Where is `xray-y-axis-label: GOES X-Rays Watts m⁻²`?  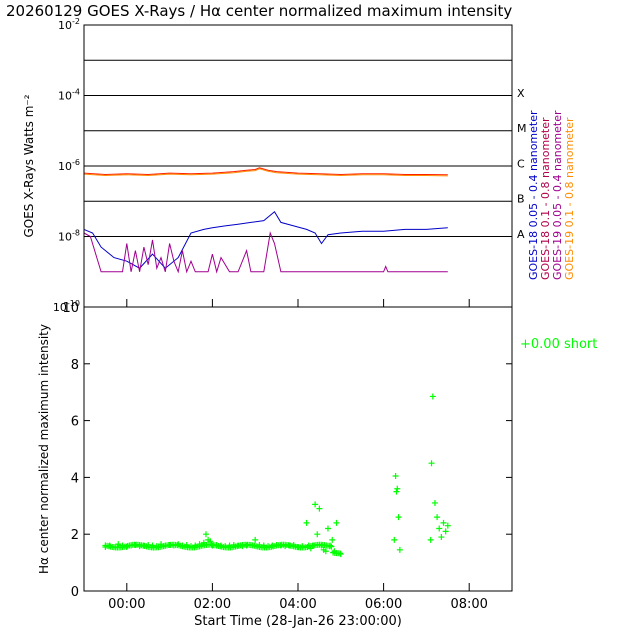
xray-y-axis-label: GOES X-Rays Watts m⁻² is located at coordinates (29, 165).